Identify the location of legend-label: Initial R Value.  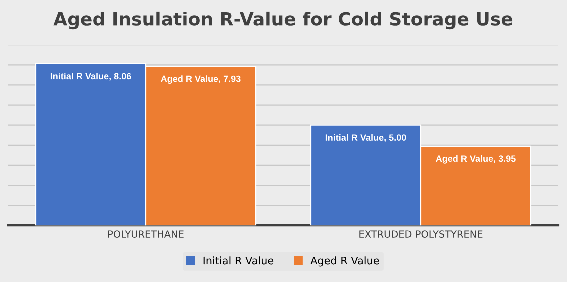
(239, 260).